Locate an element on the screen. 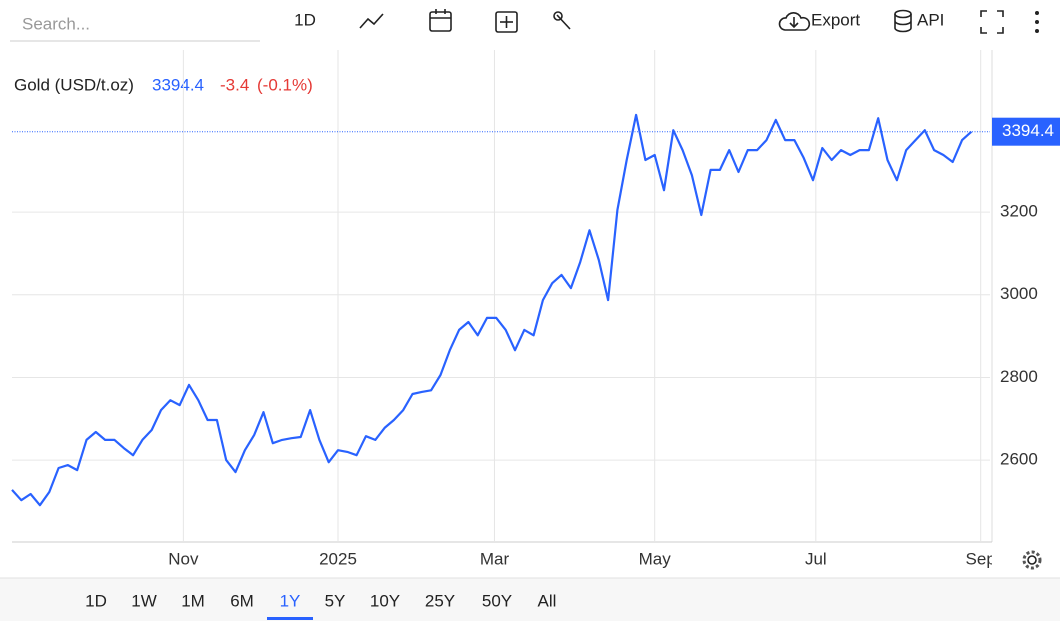 Image resolution: width=1060 pixels, height=621 pixels. range-button: All is located at coordinates (547, 600).